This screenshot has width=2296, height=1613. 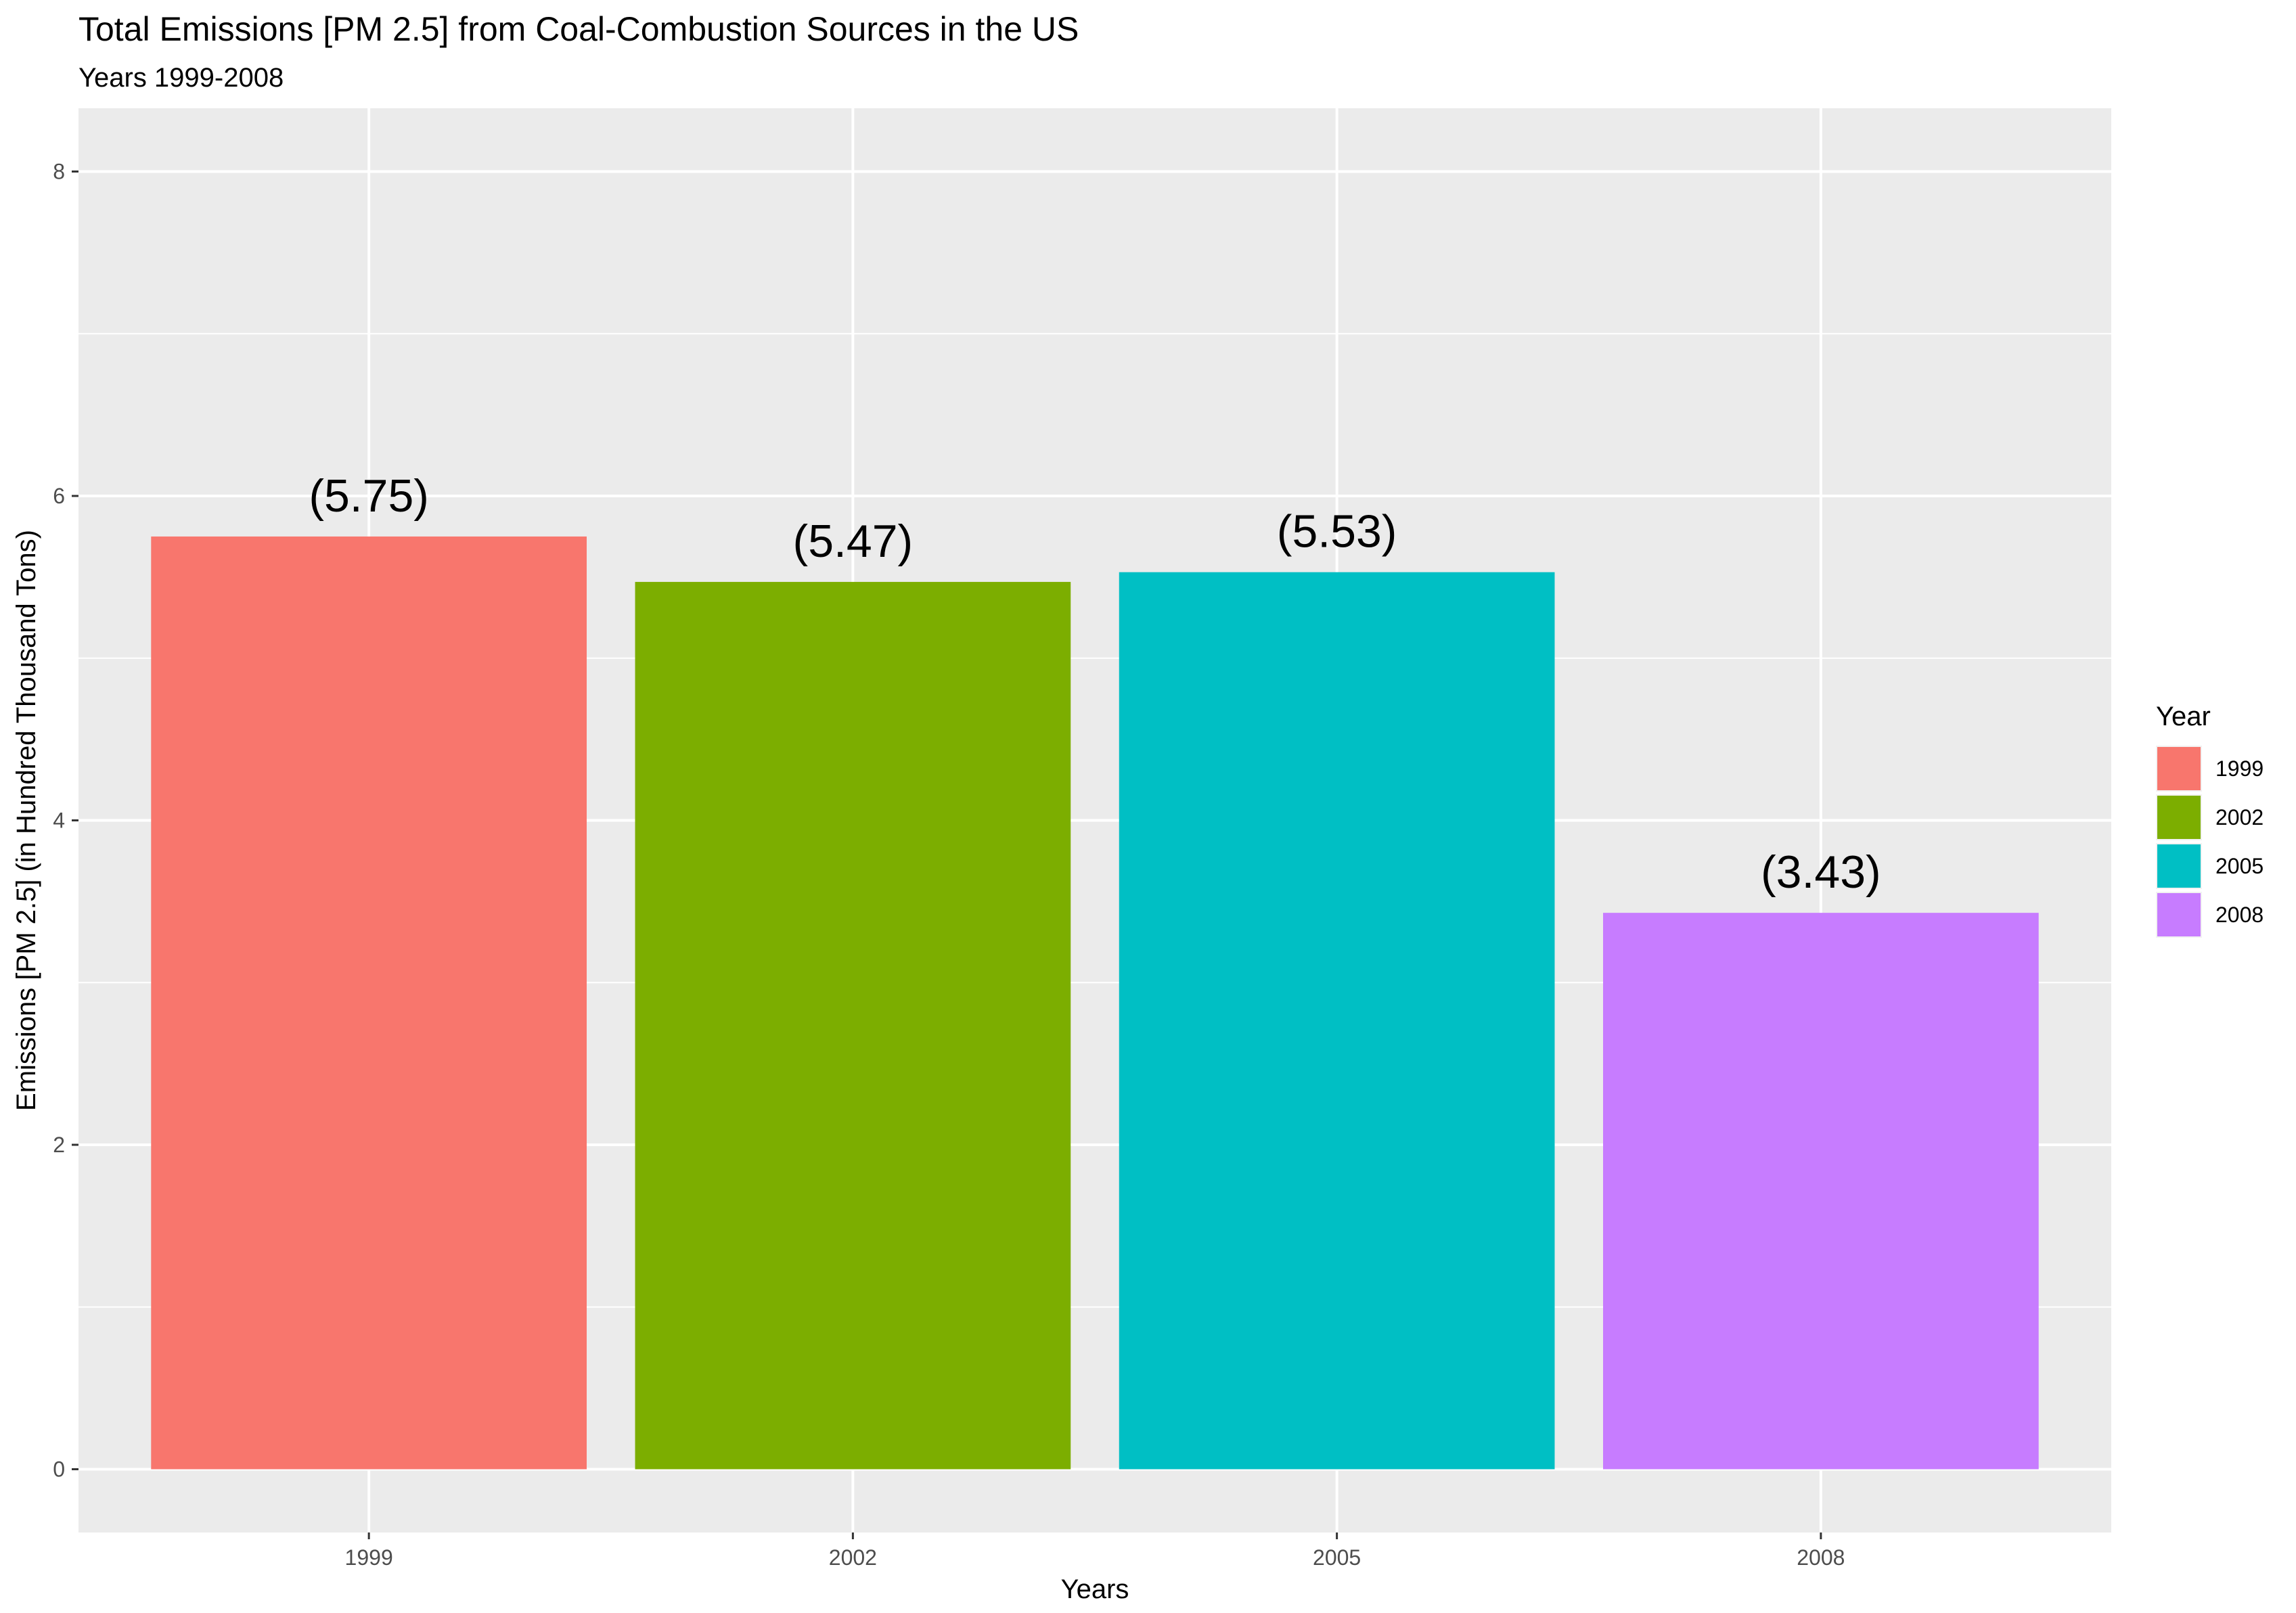 What do you see at coordinates (2239, 768) in the screenshot?
I see `legend-label-1999: 1999` at bounding box center [2239, 768].